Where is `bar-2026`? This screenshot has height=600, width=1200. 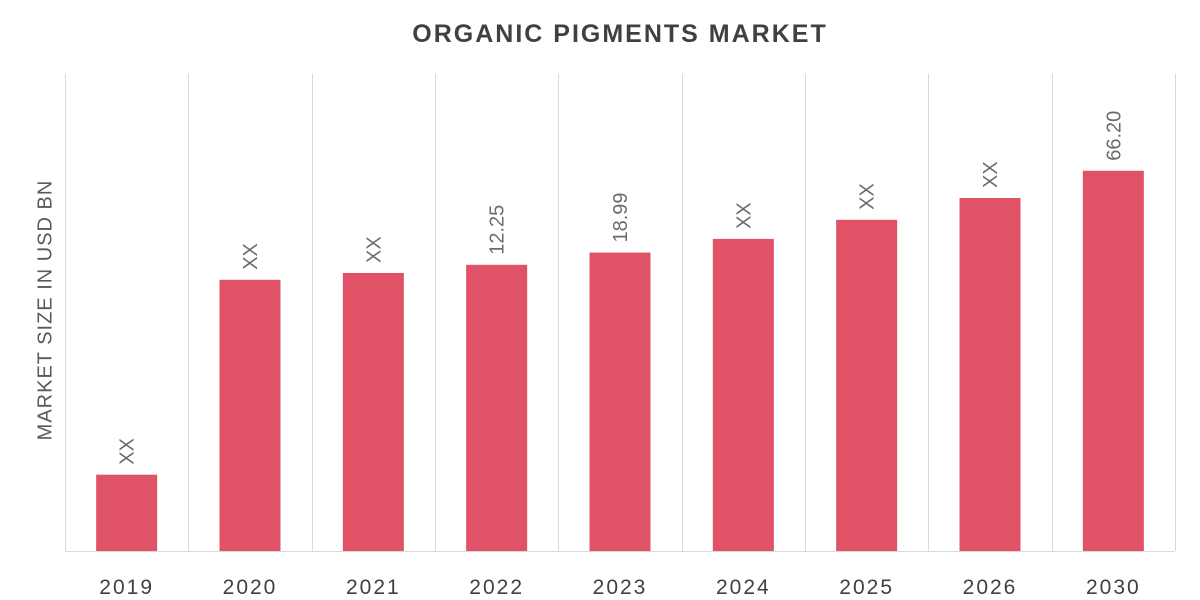 bar-2026 is located at coordinates (990, 374).